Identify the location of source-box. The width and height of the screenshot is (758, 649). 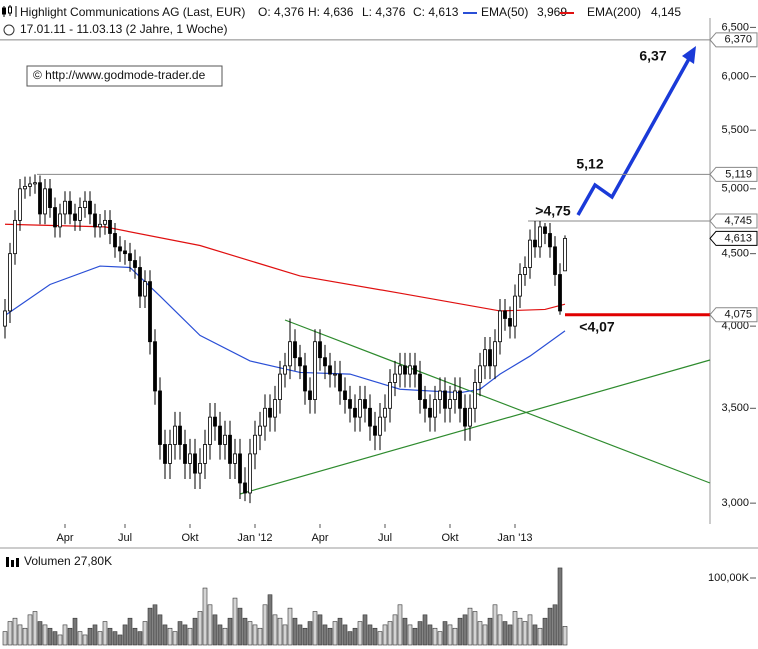
(124, 76).